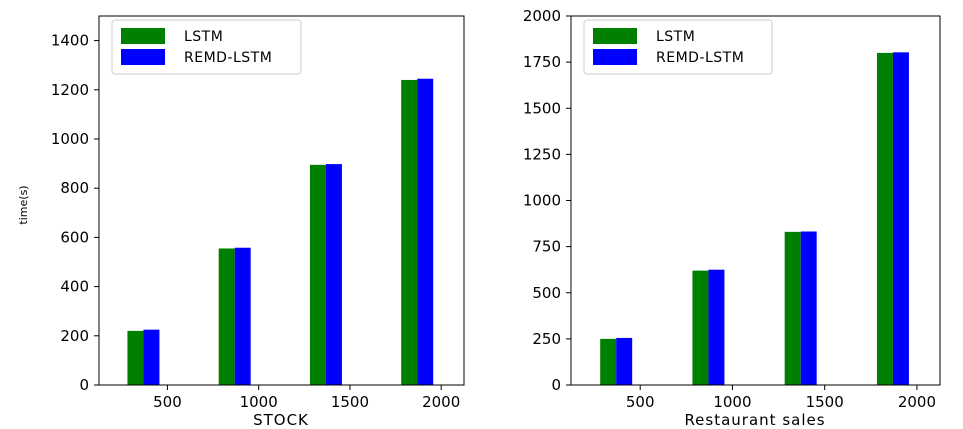 The image size is (963, 429). I want to click on chart-stock-y-ticks: 0 200 400 600 800 1000 1200 1400, so click(75, 213).